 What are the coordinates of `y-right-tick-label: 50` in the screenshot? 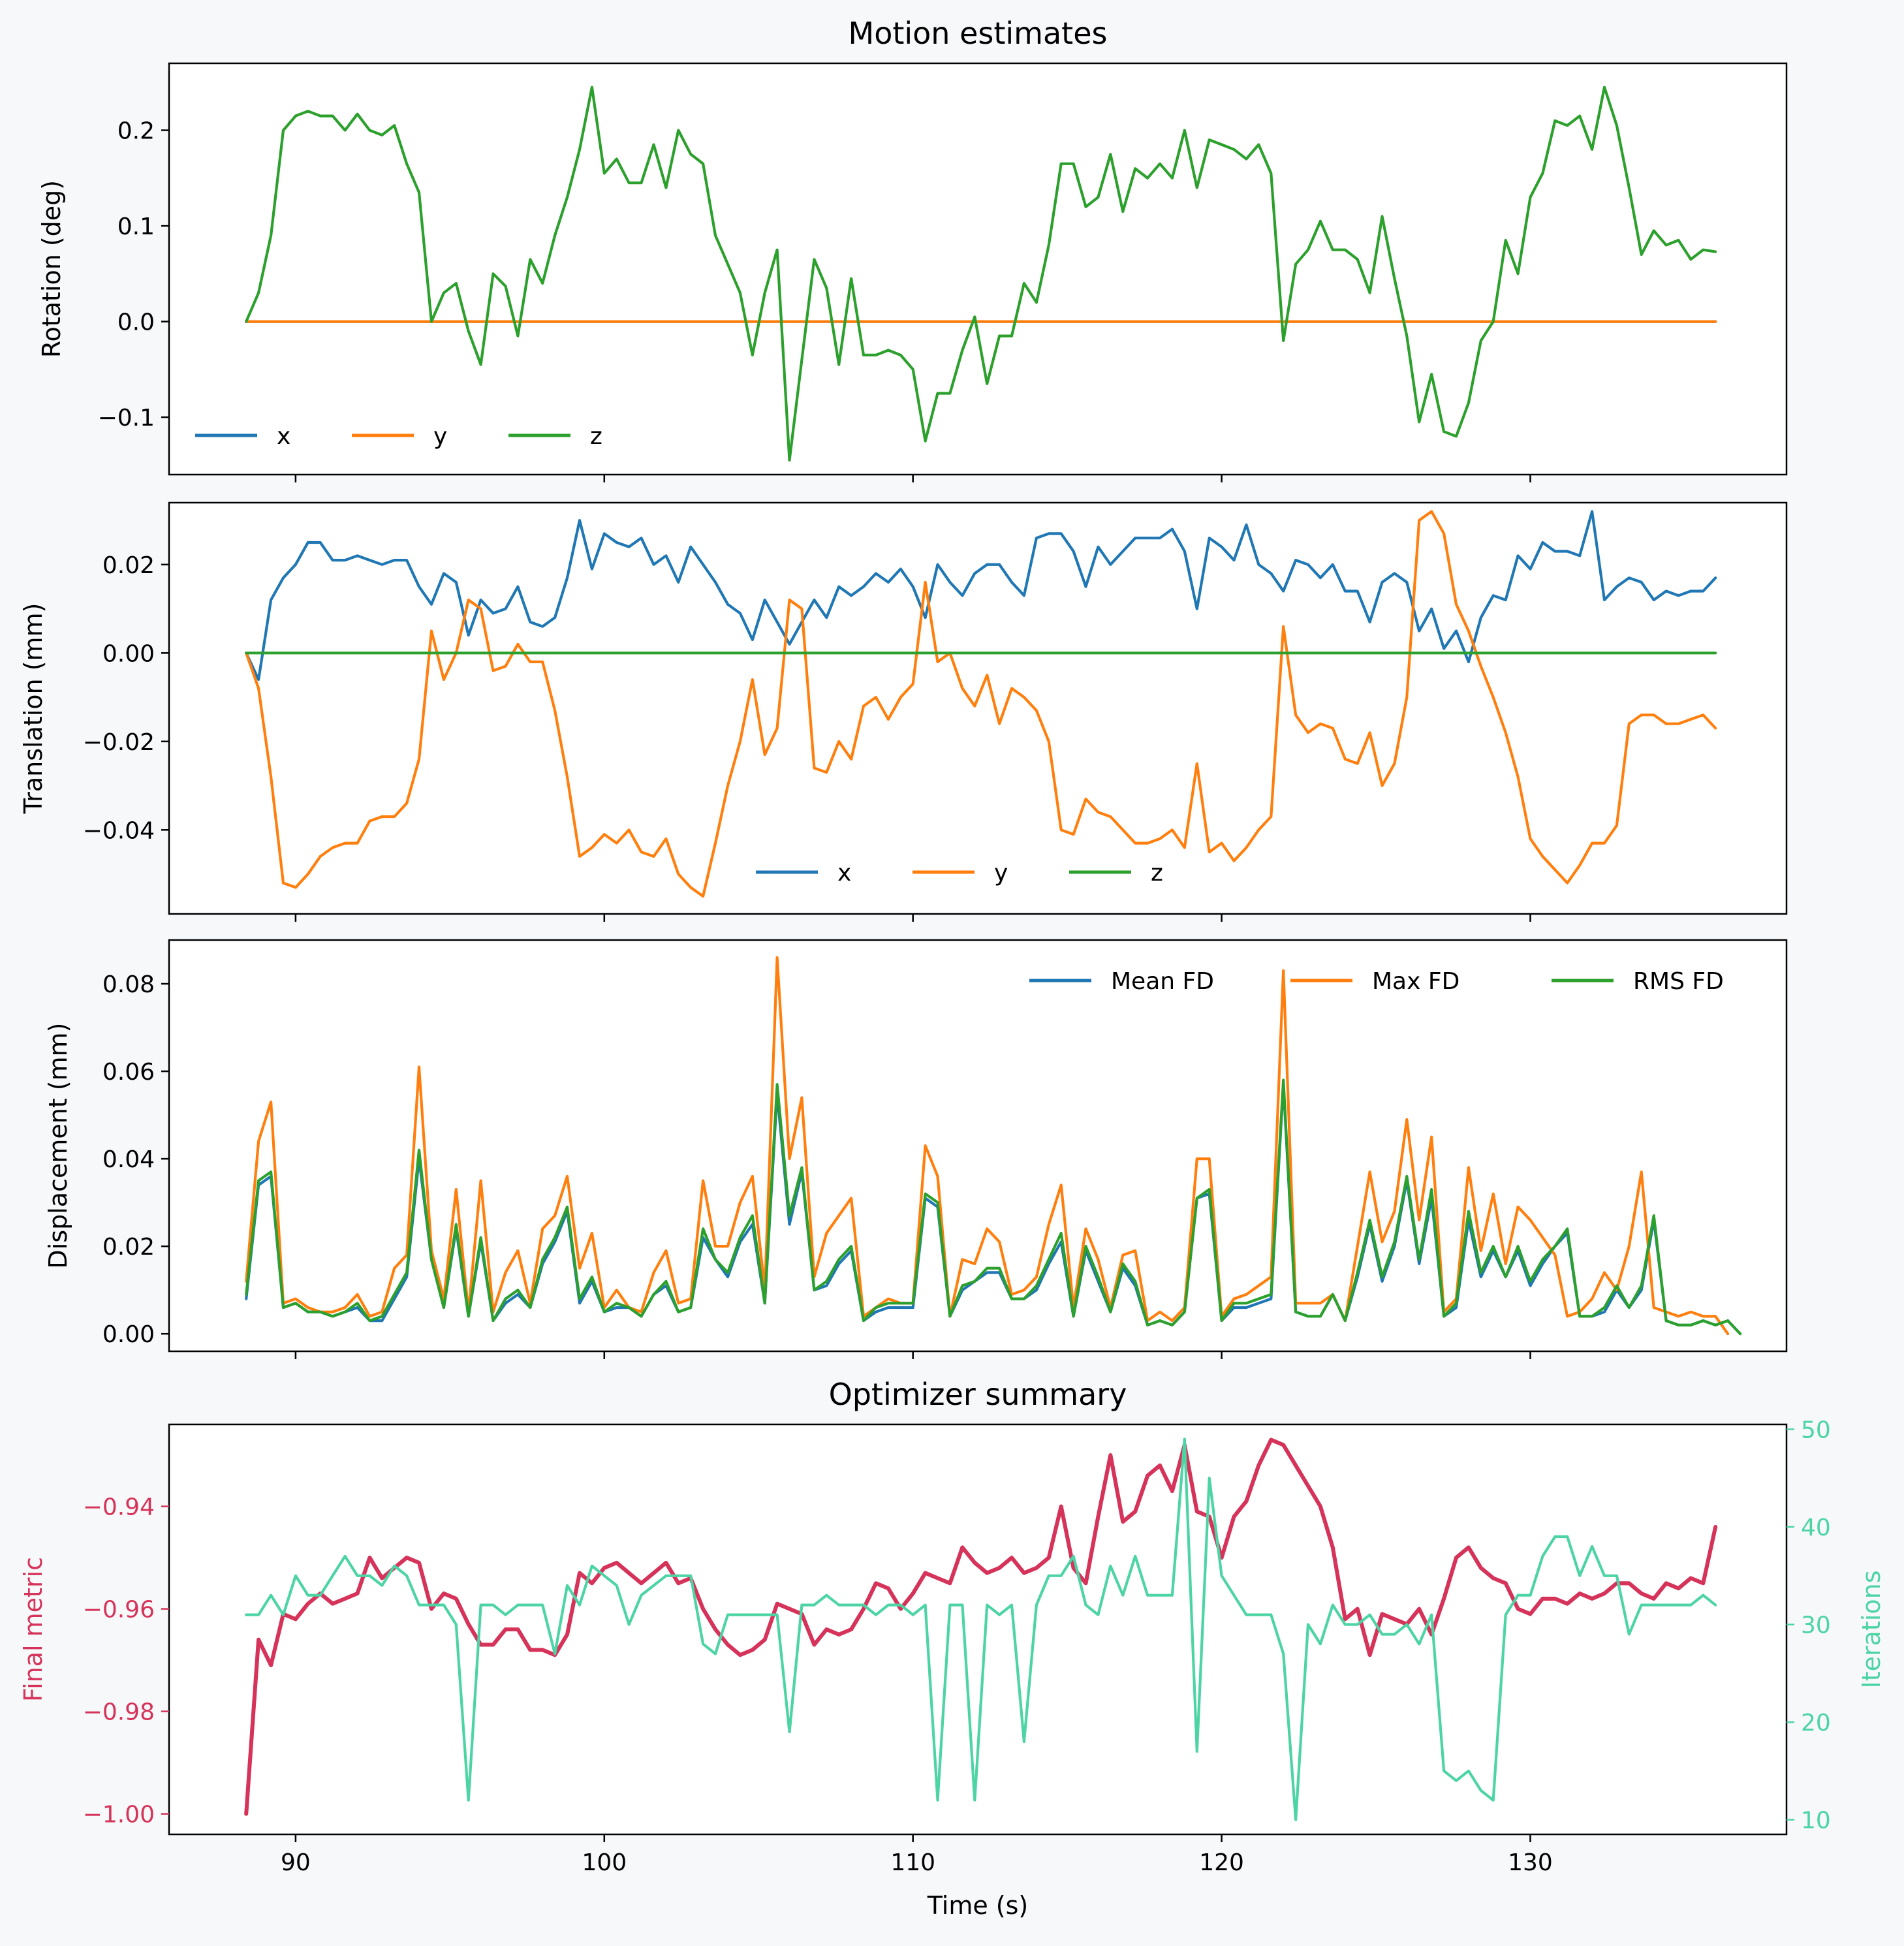 It's located at (1816, 1430).